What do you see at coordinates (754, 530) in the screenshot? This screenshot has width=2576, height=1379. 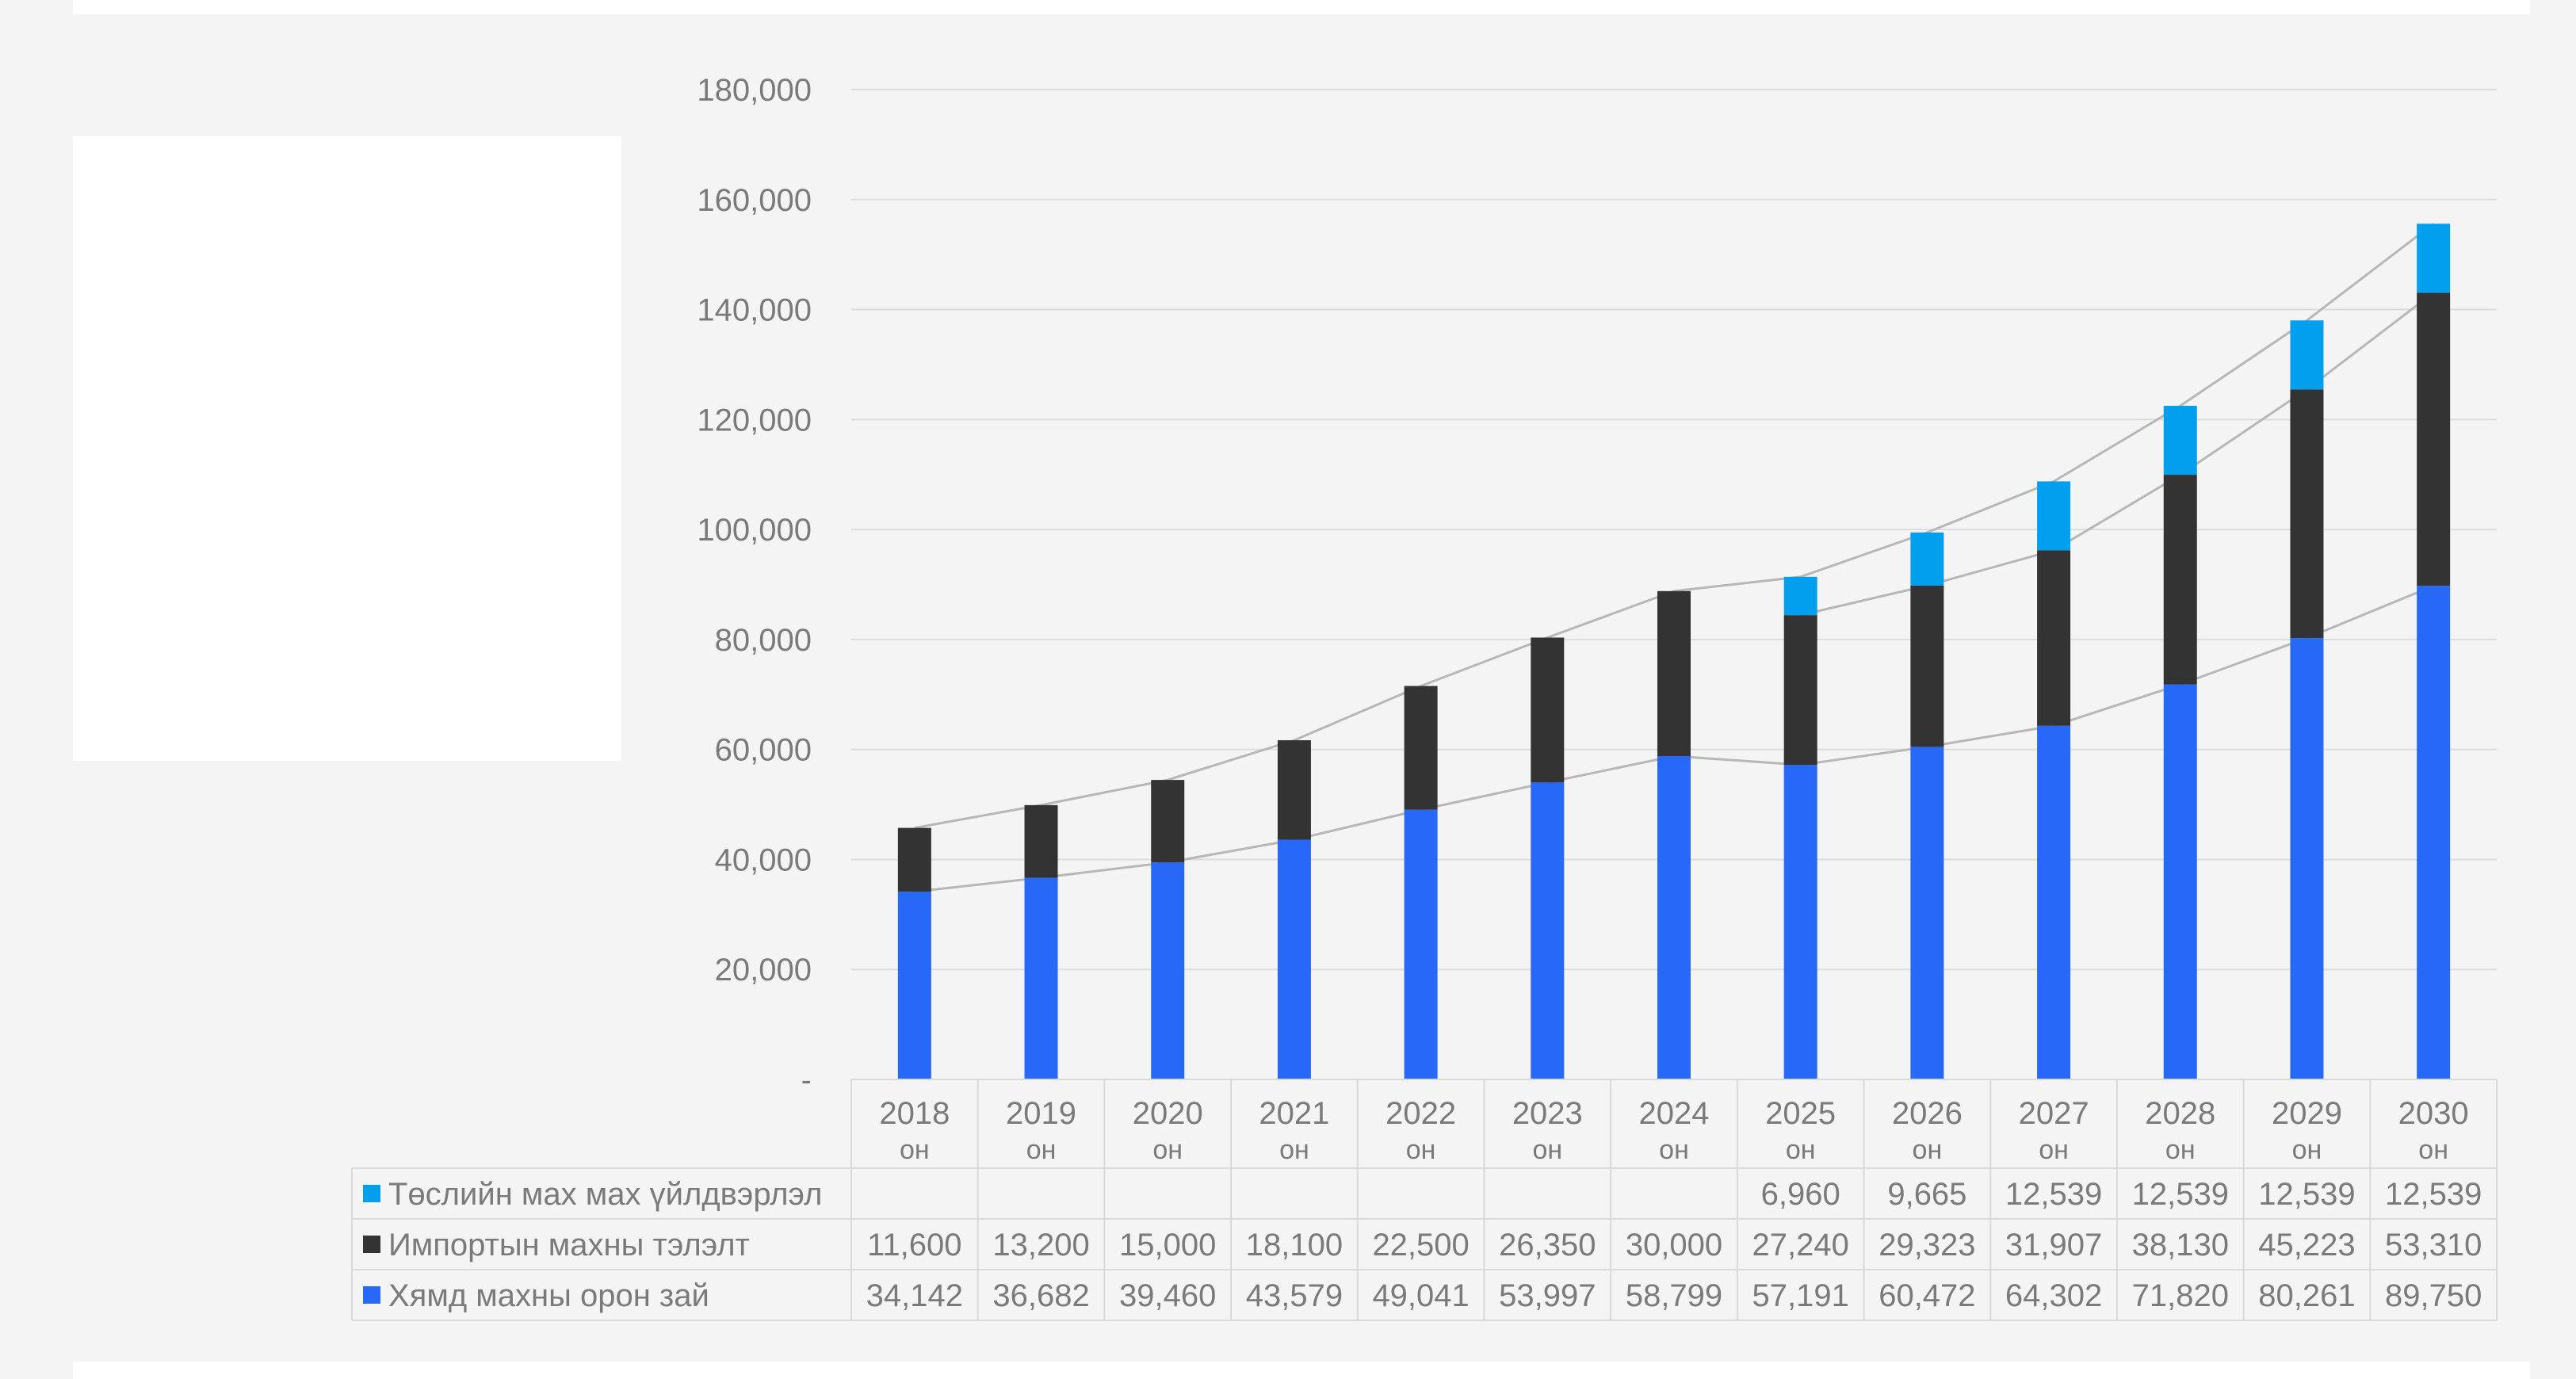 I see `y-tick-label: 100,000` at bounding box center [754, 530].